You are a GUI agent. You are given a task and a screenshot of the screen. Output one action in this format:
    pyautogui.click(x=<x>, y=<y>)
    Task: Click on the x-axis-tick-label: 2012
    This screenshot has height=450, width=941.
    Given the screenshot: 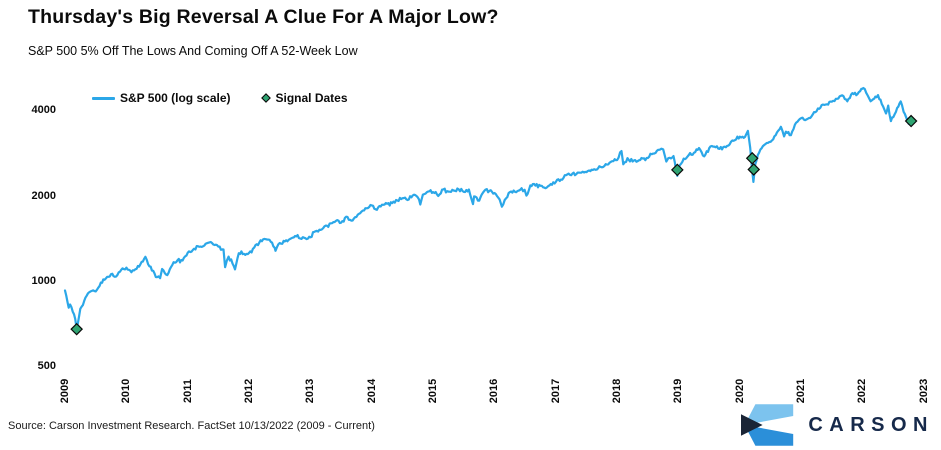 What is the action you would take?
    pyautogui.click(x=249, y=391)
    